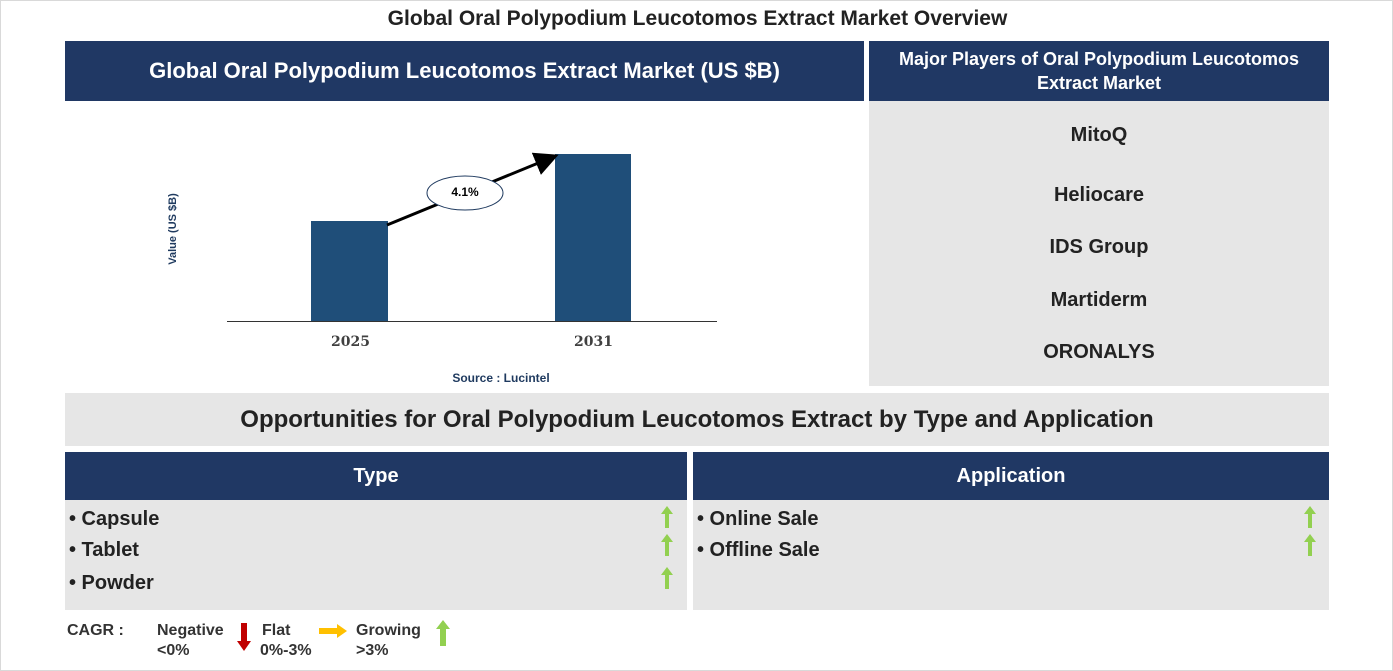 The image size is (1393, 671). What do you see at coordinates (1099, 195) in the screenshot?
I see `player-item: Heliocare` at bounding box center [1099, 195].